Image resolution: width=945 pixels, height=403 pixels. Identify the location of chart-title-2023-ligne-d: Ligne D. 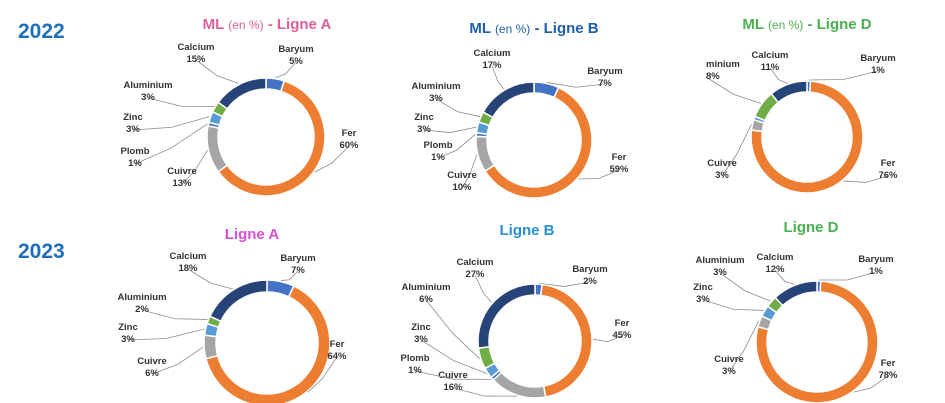
(811, 227).